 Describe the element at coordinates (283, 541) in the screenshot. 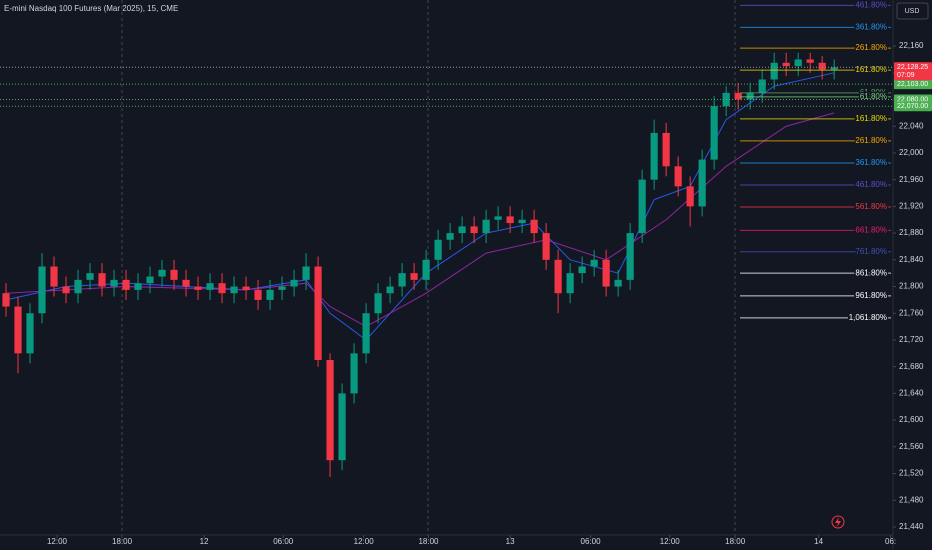

I see `x-tick-label: 06:00` at that location.